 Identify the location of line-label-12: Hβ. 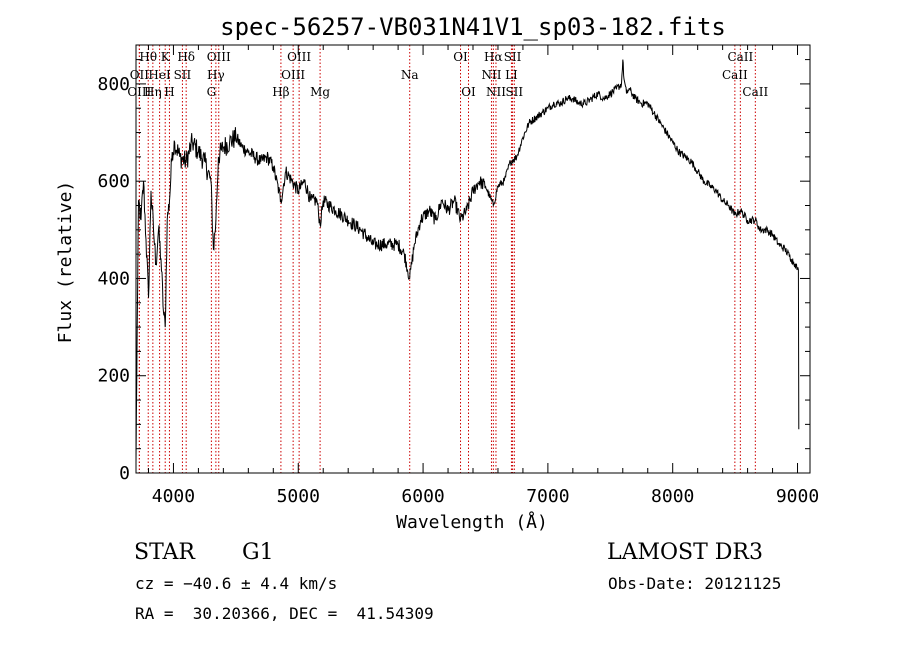
(280, 92).